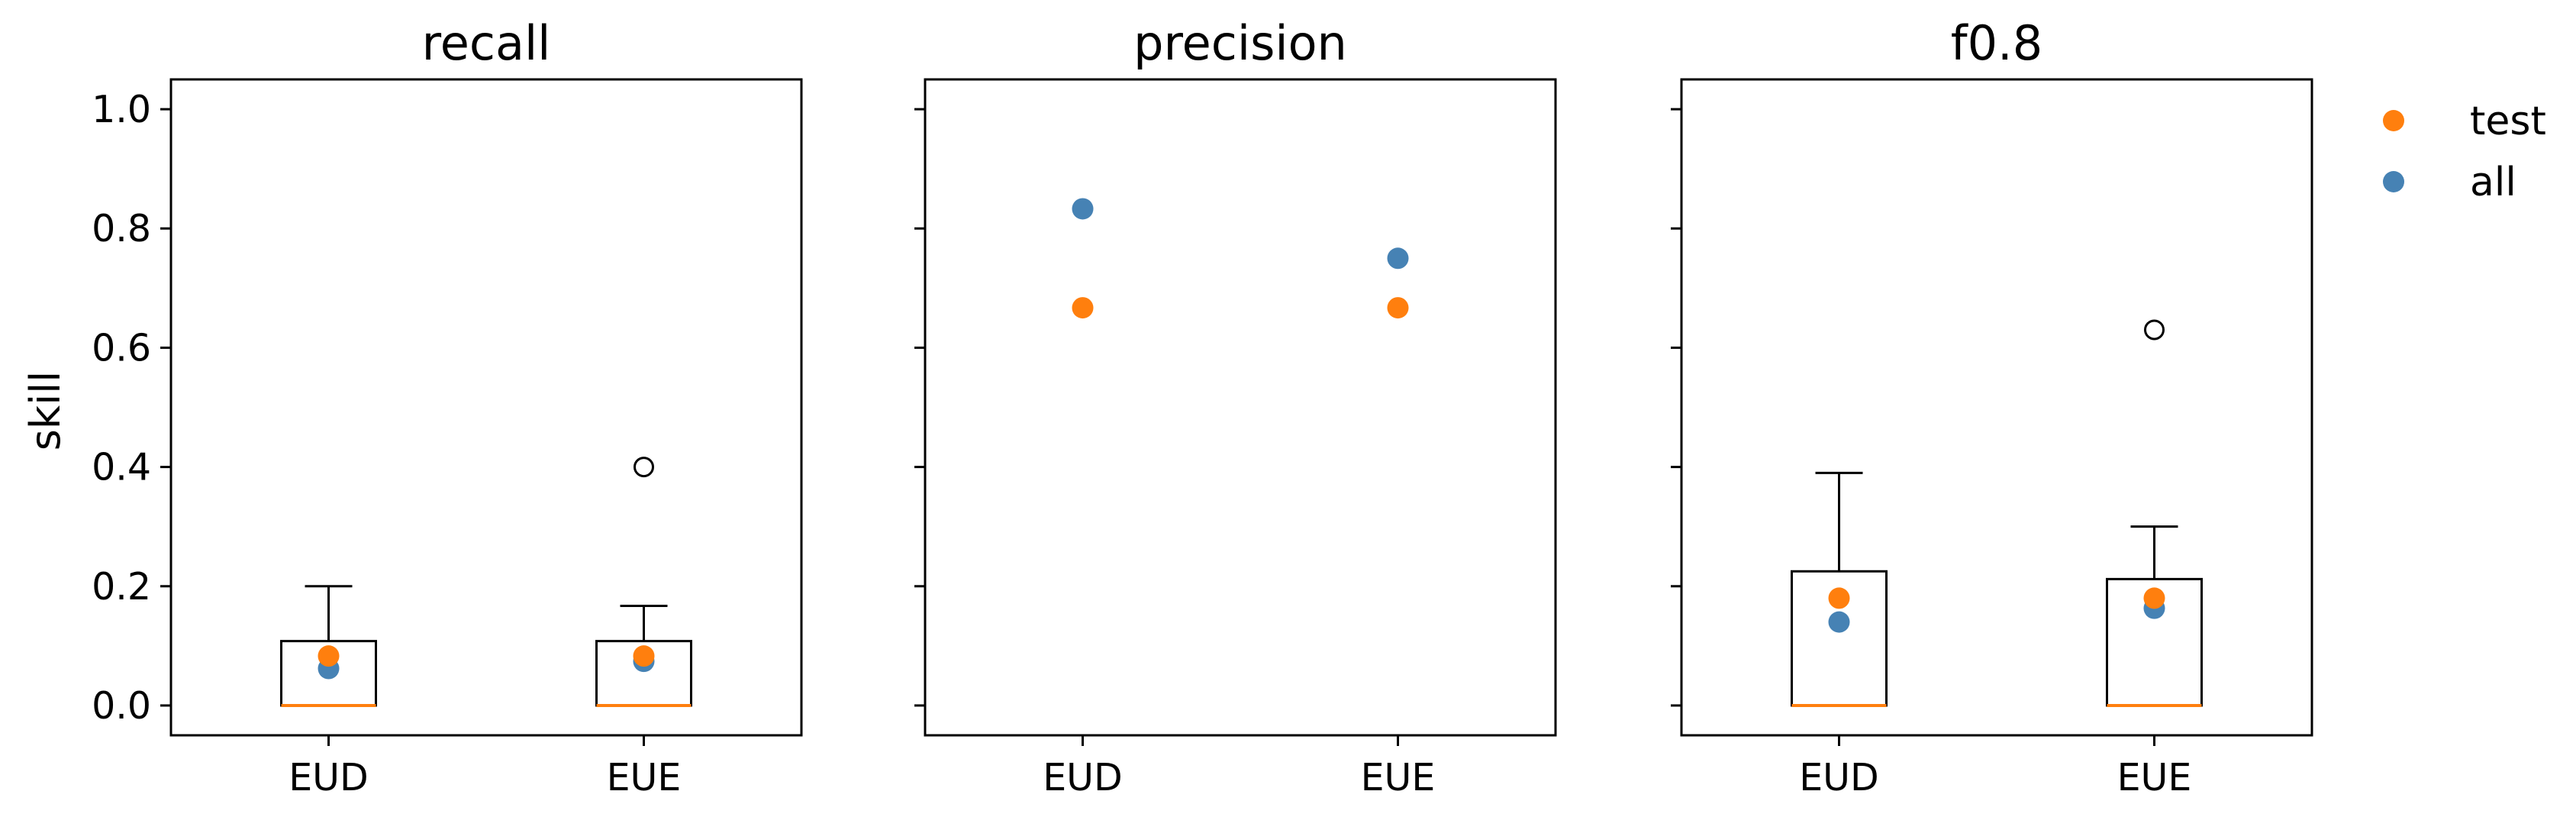  Describe the element at coordinates (2493, 182) in the screenshot. I see `legend-label-all: all` at that location.